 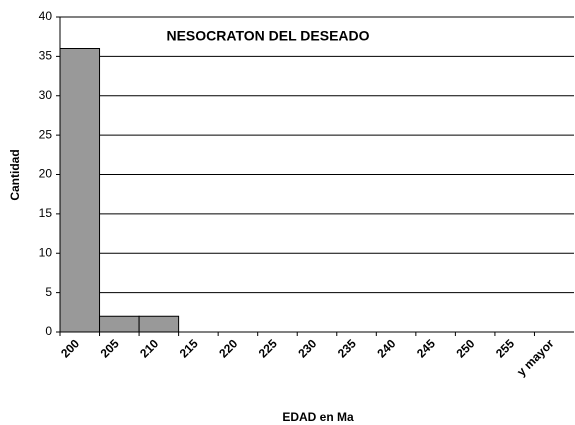 What do you see at coordinates (46, 95) in the screenshot?
I see `y-tick-label: 30` at bounding box center [46, 95].